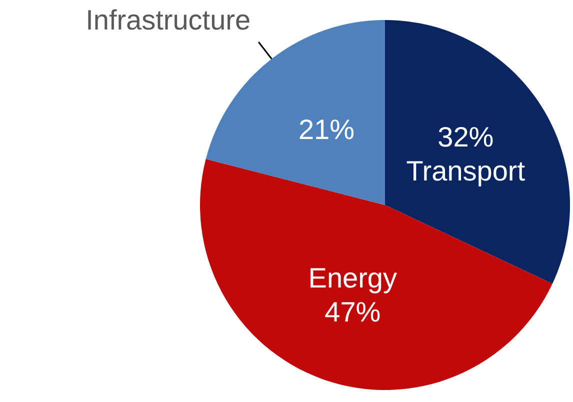 This screenshot has height=402, width=573. What do you see at coordinates (466, 170) in the screenshot?
I see `slice-label: Transport` at bounding box center [466, 170].